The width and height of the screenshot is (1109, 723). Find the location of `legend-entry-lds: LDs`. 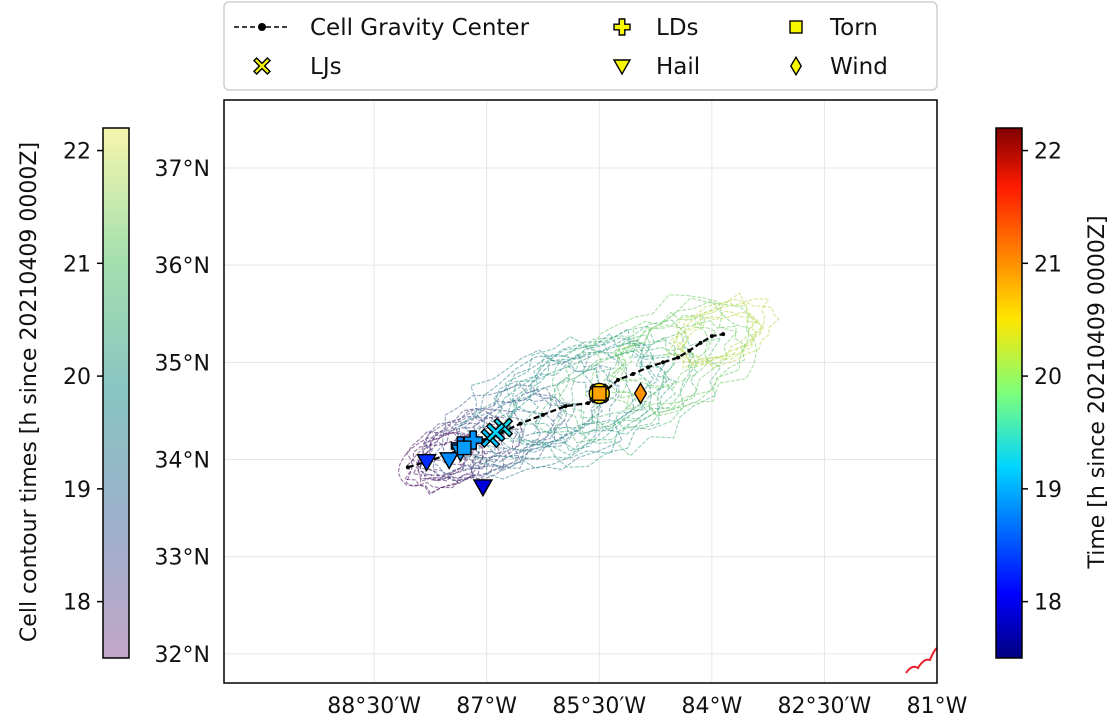

legend-entry-lds: LDs is located at coordinates (656, 28).